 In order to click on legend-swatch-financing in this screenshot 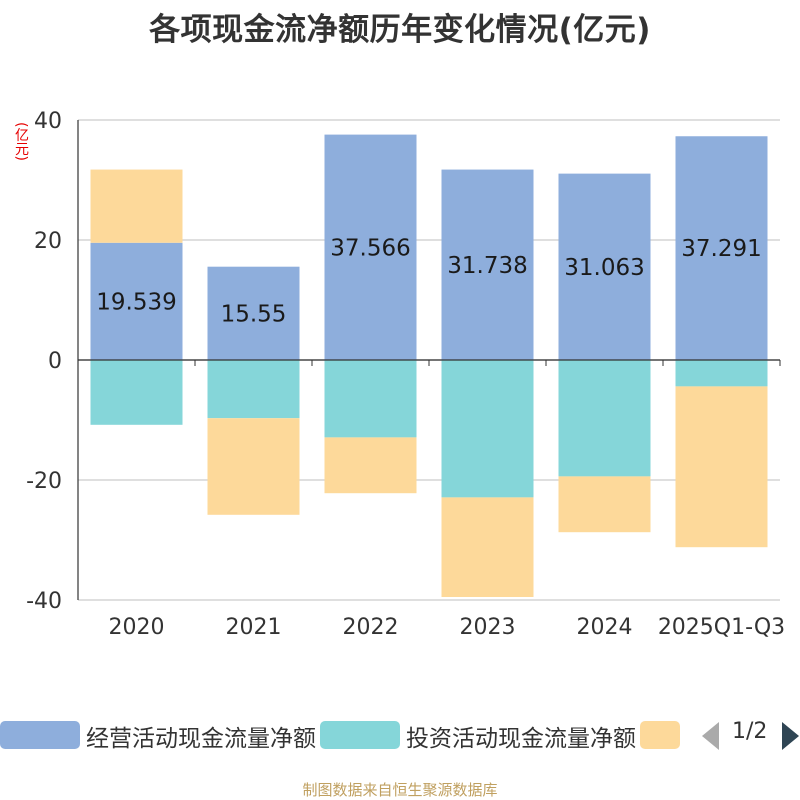, I will do `click(660, 735)`.